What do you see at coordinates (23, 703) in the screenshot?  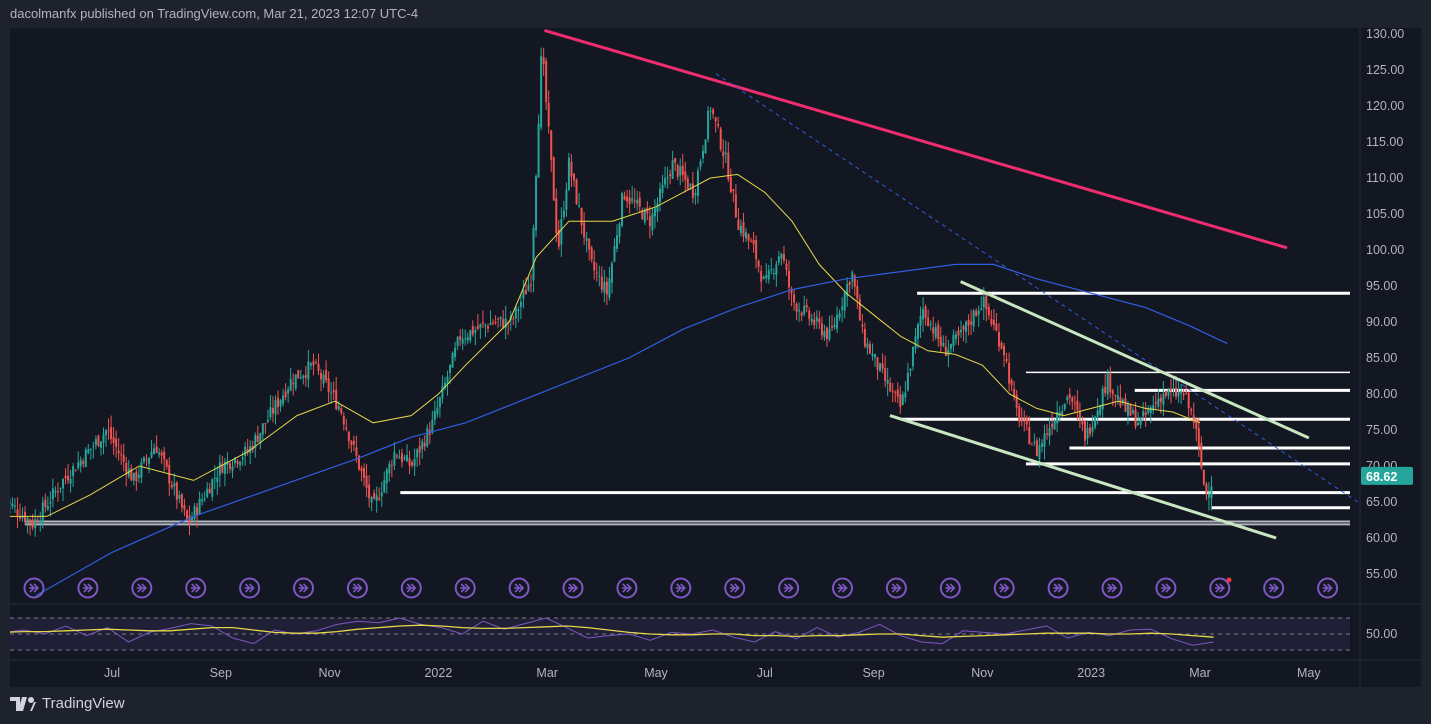 I see `tradingview-logo-icon` at bounding box center [23, 703].